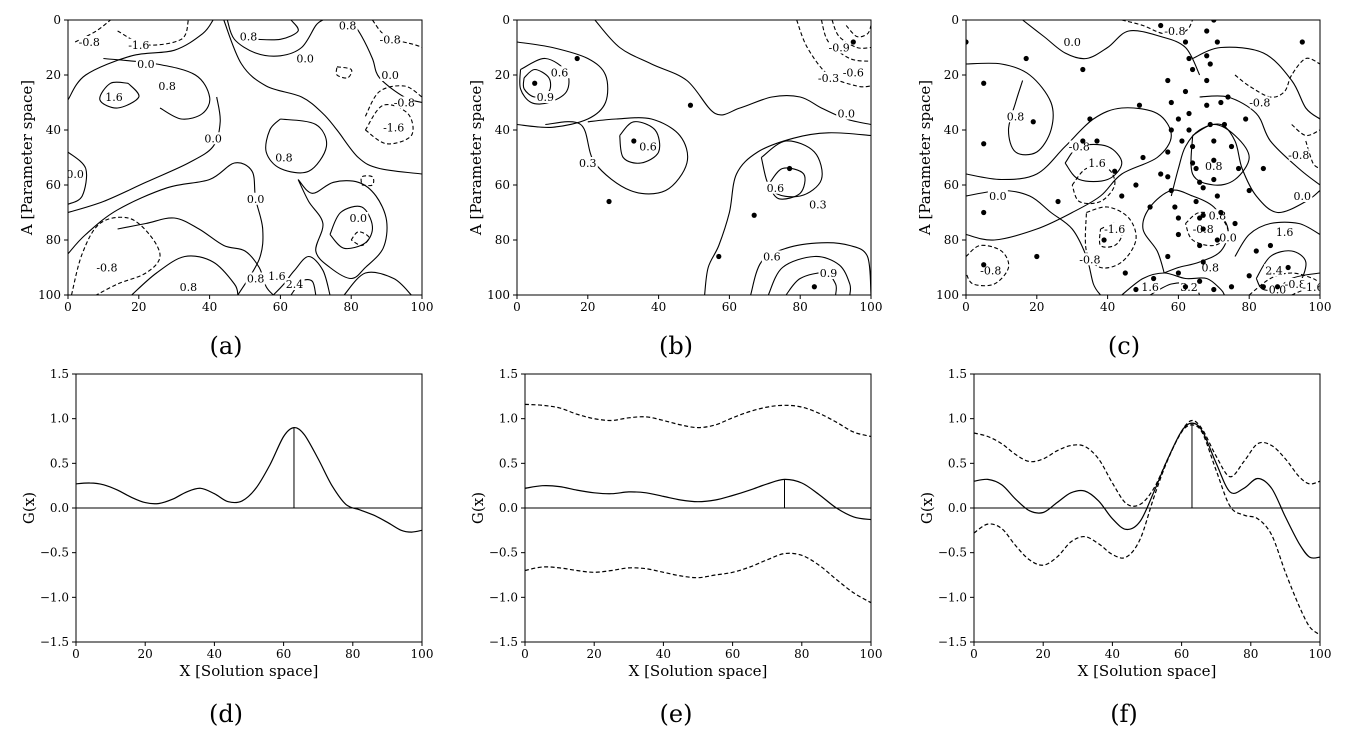  What do you see at coordinates (587, 307) in the screenshot?
I see `x-tick-label: 20` at bounding box center [587, 307].